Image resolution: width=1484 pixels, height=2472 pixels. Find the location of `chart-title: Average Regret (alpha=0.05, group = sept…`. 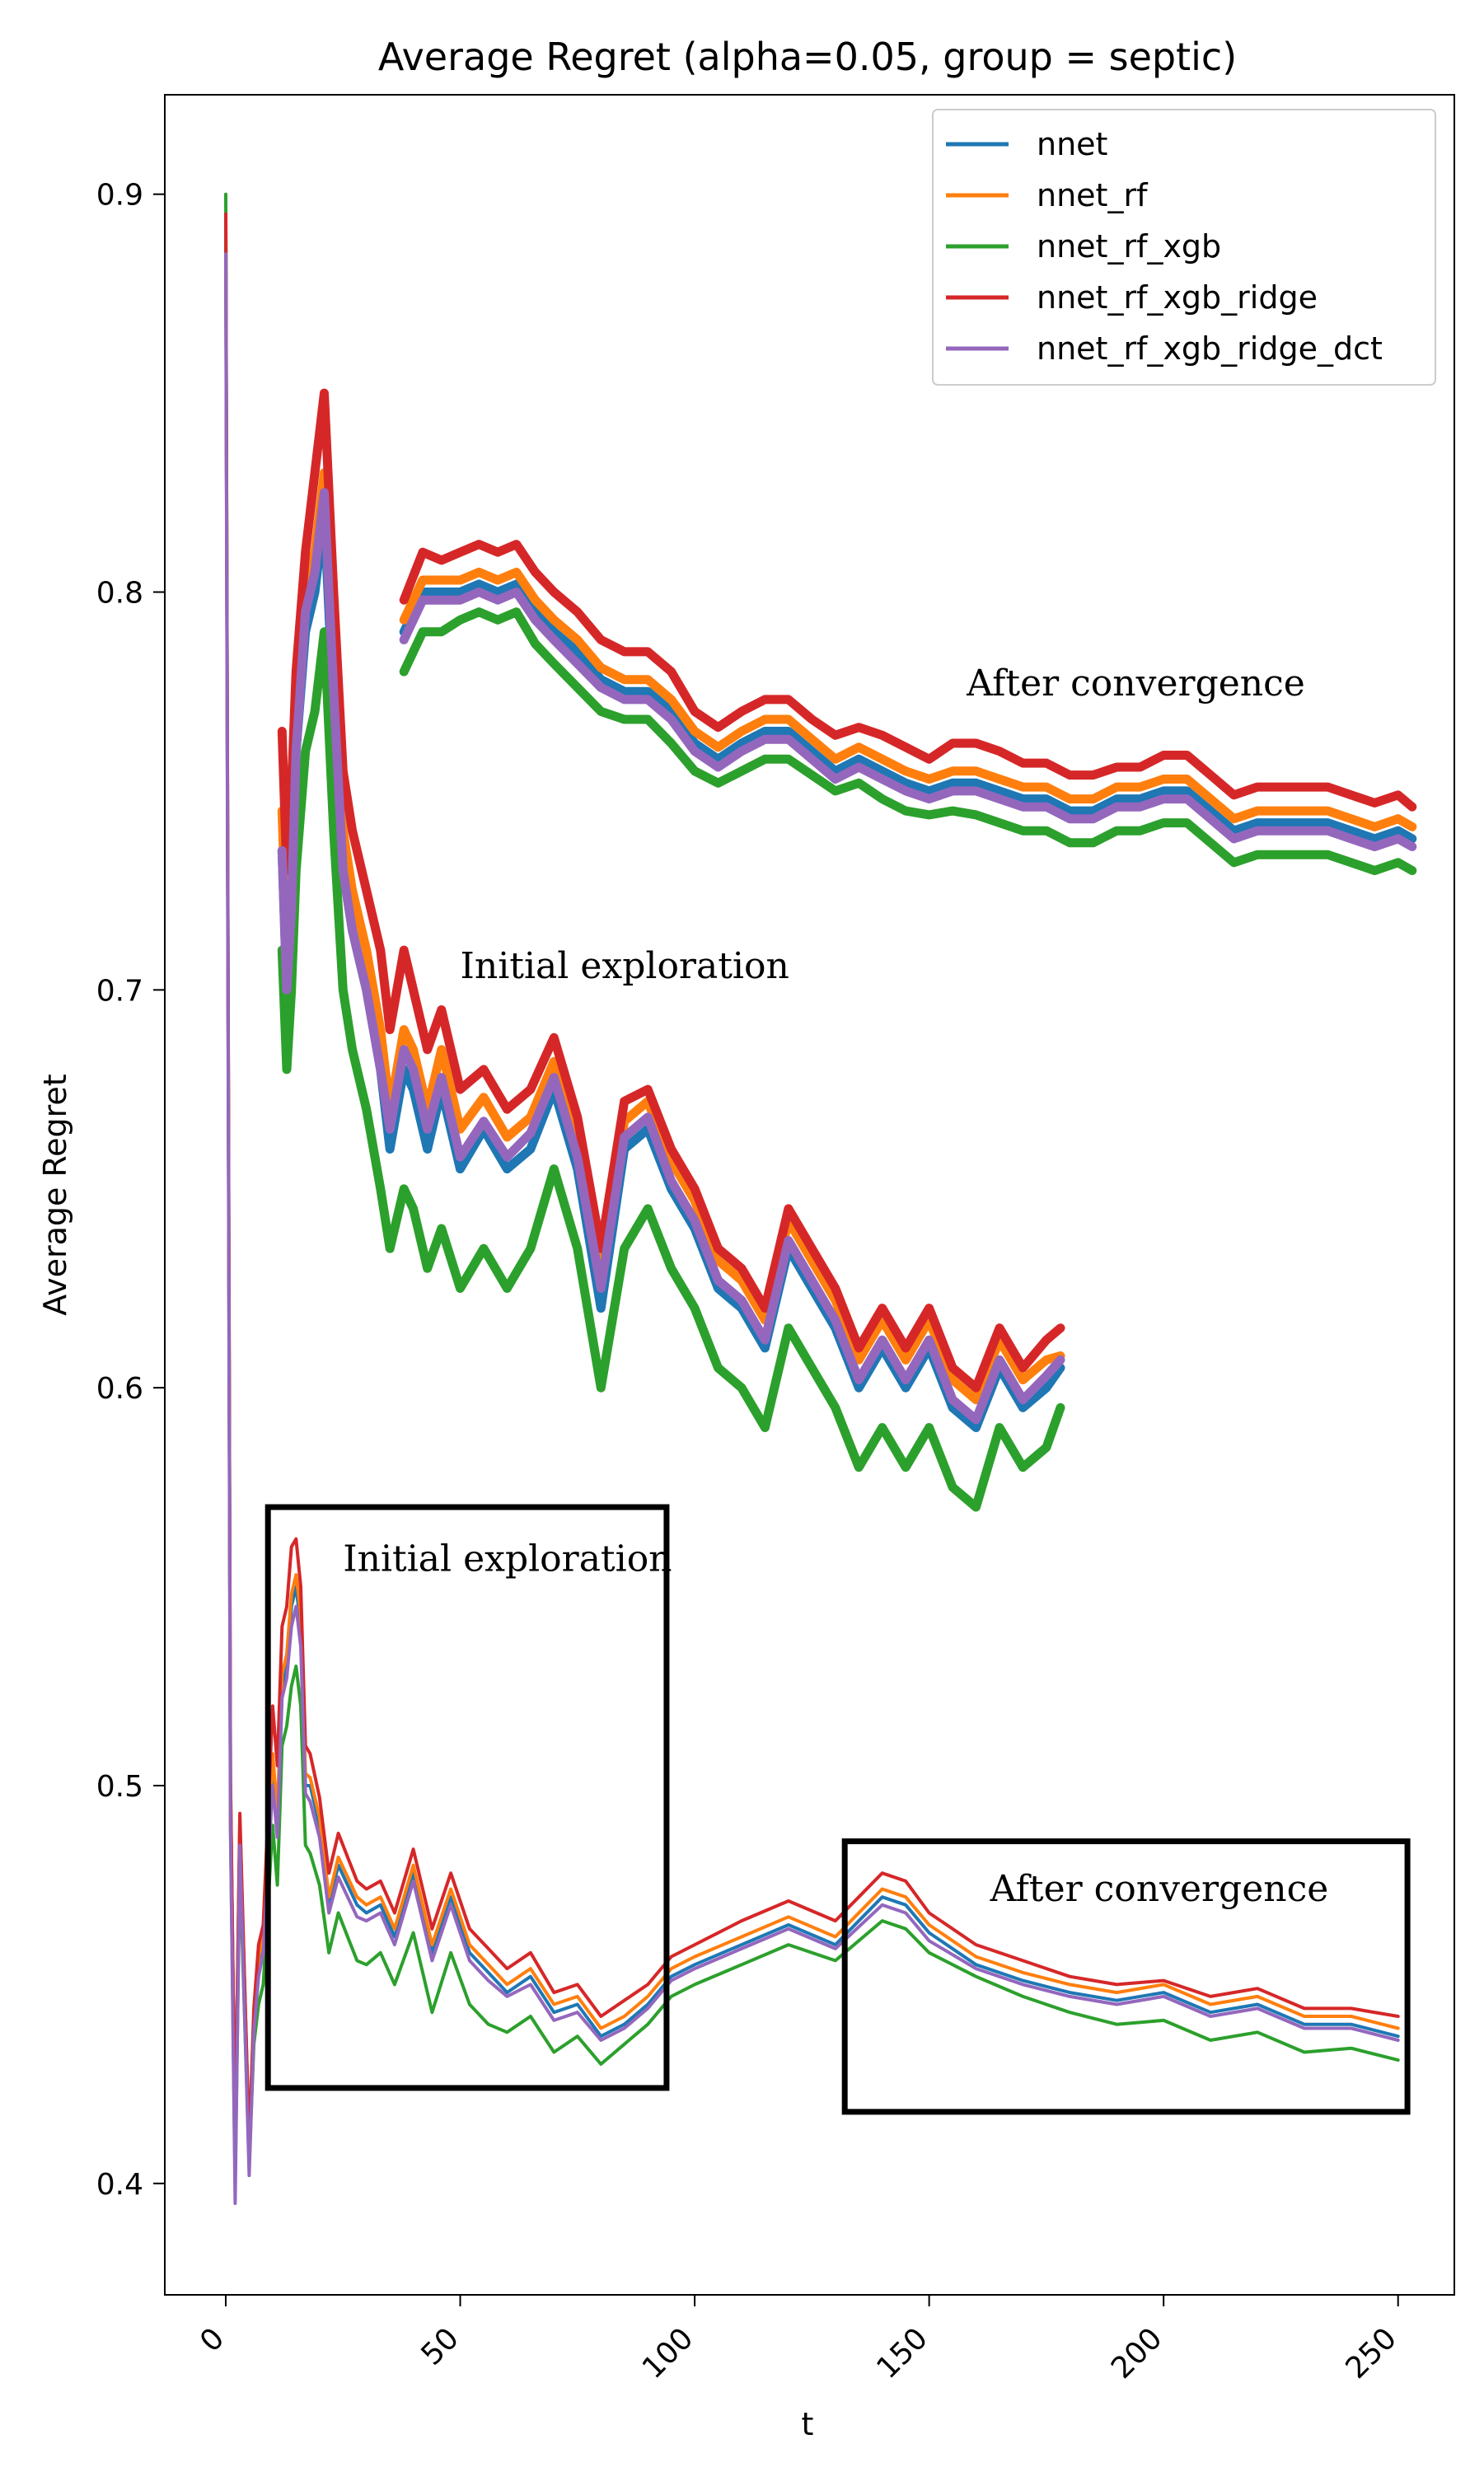

chart-title: Average Regret (alpha=0.05, group = sept… is located at coordinates (808, 57).